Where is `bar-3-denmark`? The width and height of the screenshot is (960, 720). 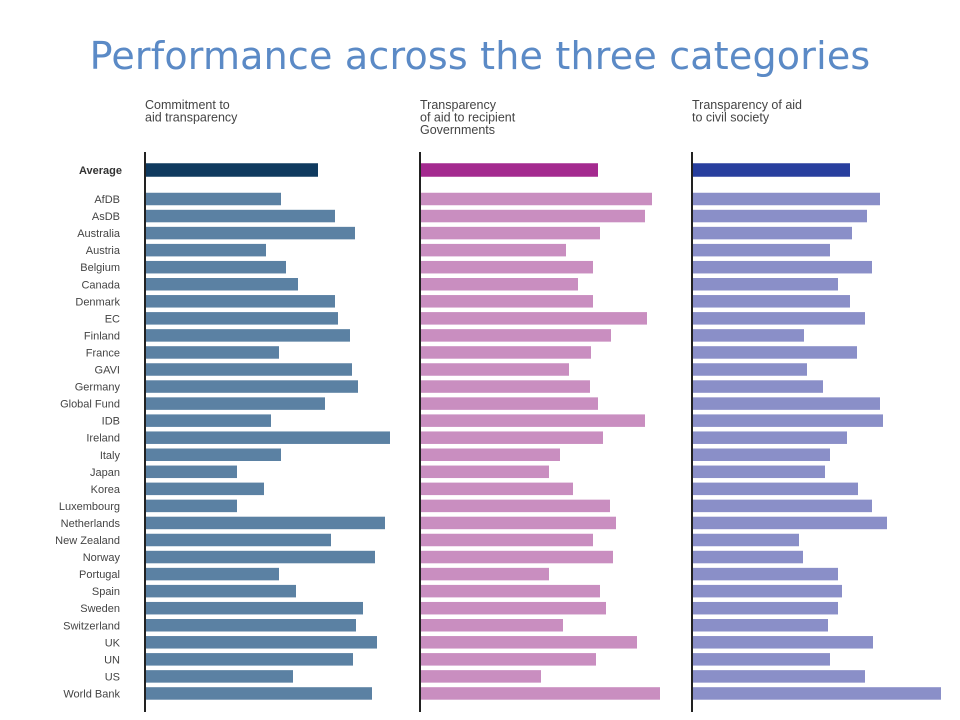 bar-3-denmark is located at coordinates (771, 301).